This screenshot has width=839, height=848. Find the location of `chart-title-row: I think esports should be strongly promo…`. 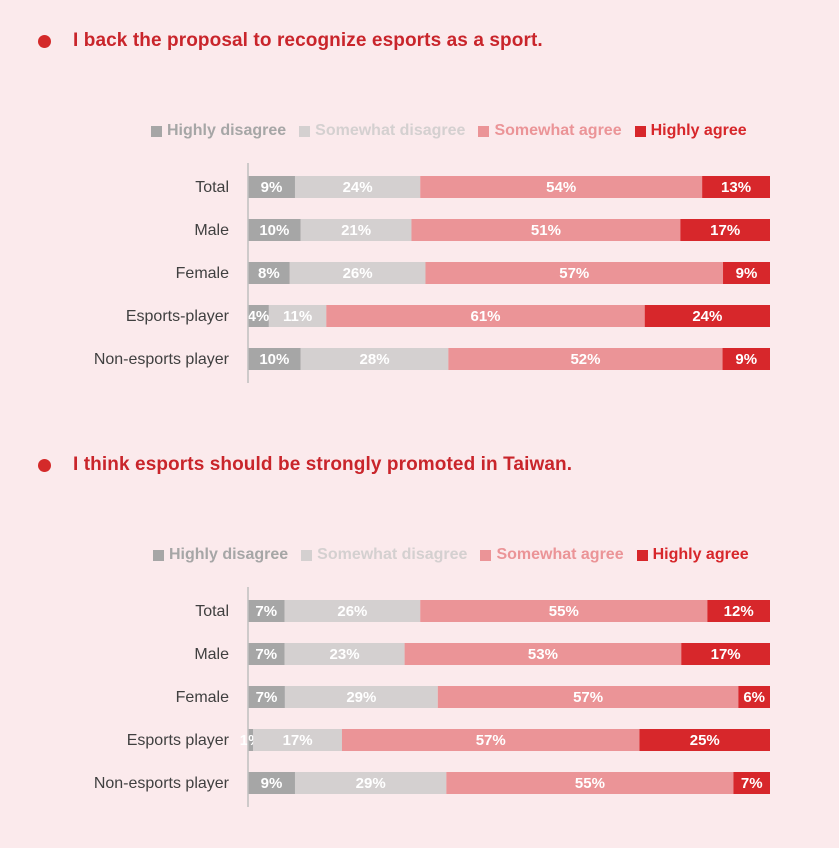

chart-title-row: I think esports should be strongly promo… is located at coordinates (305, 465).